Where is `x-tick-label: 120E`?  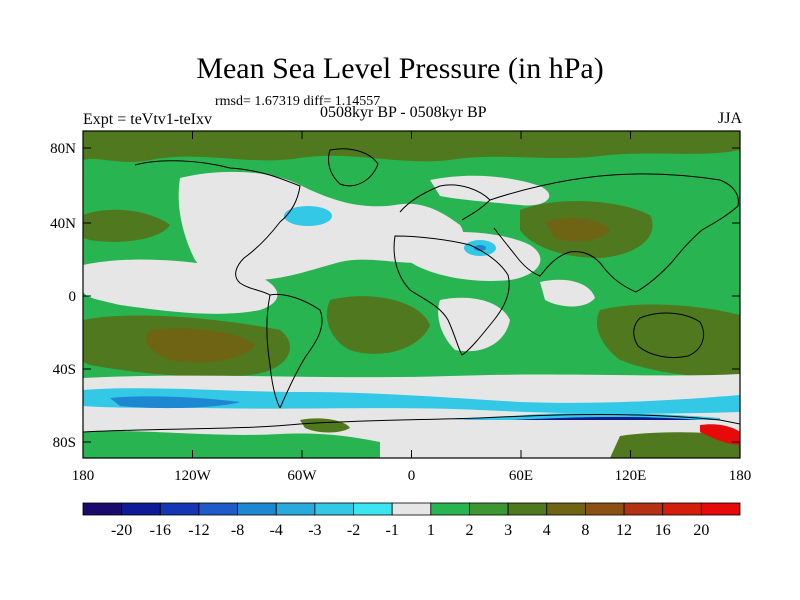 x-tick-label: 120E is located at coordinates (631, 476).